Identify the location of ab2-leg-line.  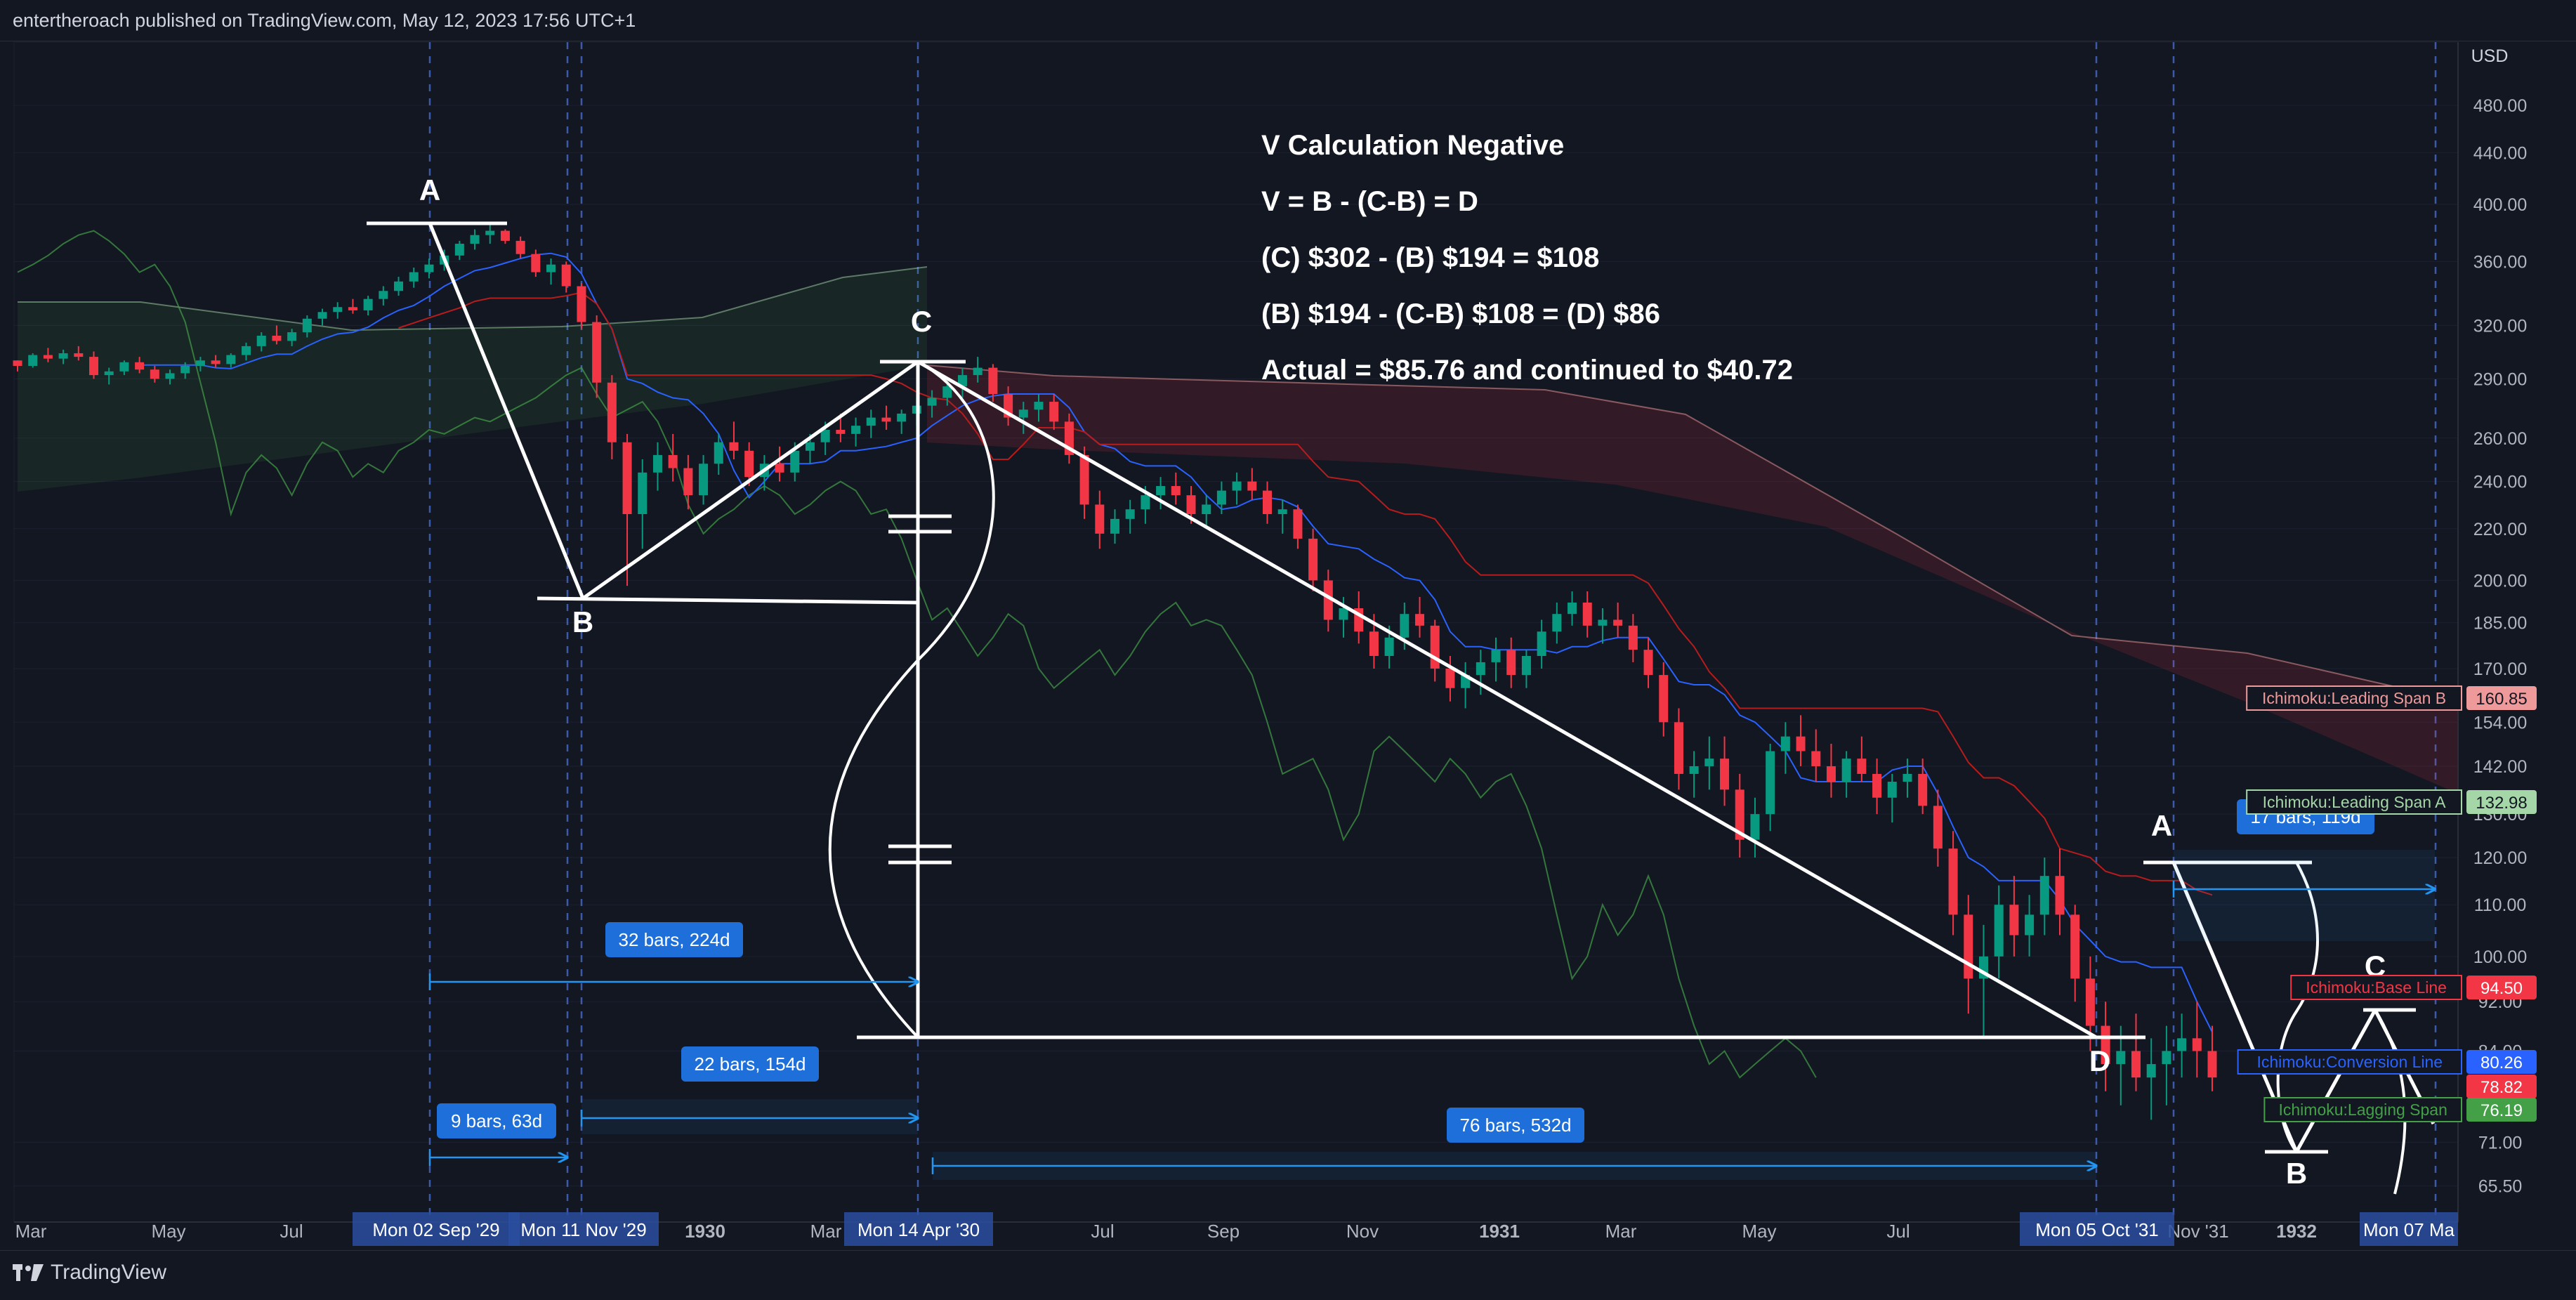
(2235, 1007).